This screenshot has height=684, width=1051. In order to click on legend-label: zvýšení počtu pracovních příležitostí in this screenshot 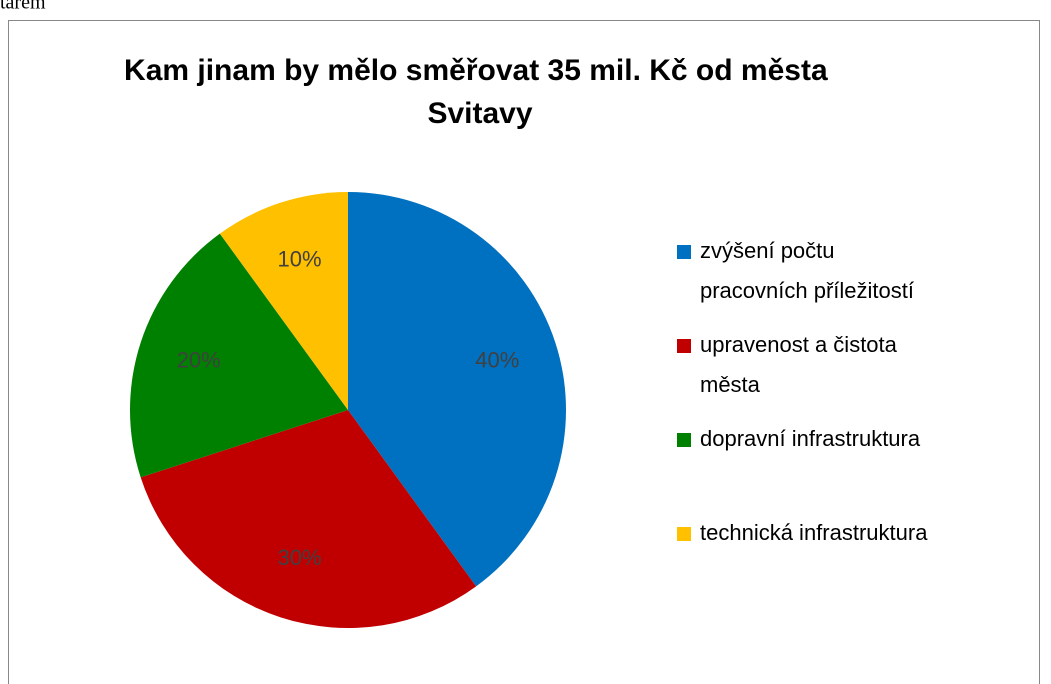, I will do `click(807, 270)`.